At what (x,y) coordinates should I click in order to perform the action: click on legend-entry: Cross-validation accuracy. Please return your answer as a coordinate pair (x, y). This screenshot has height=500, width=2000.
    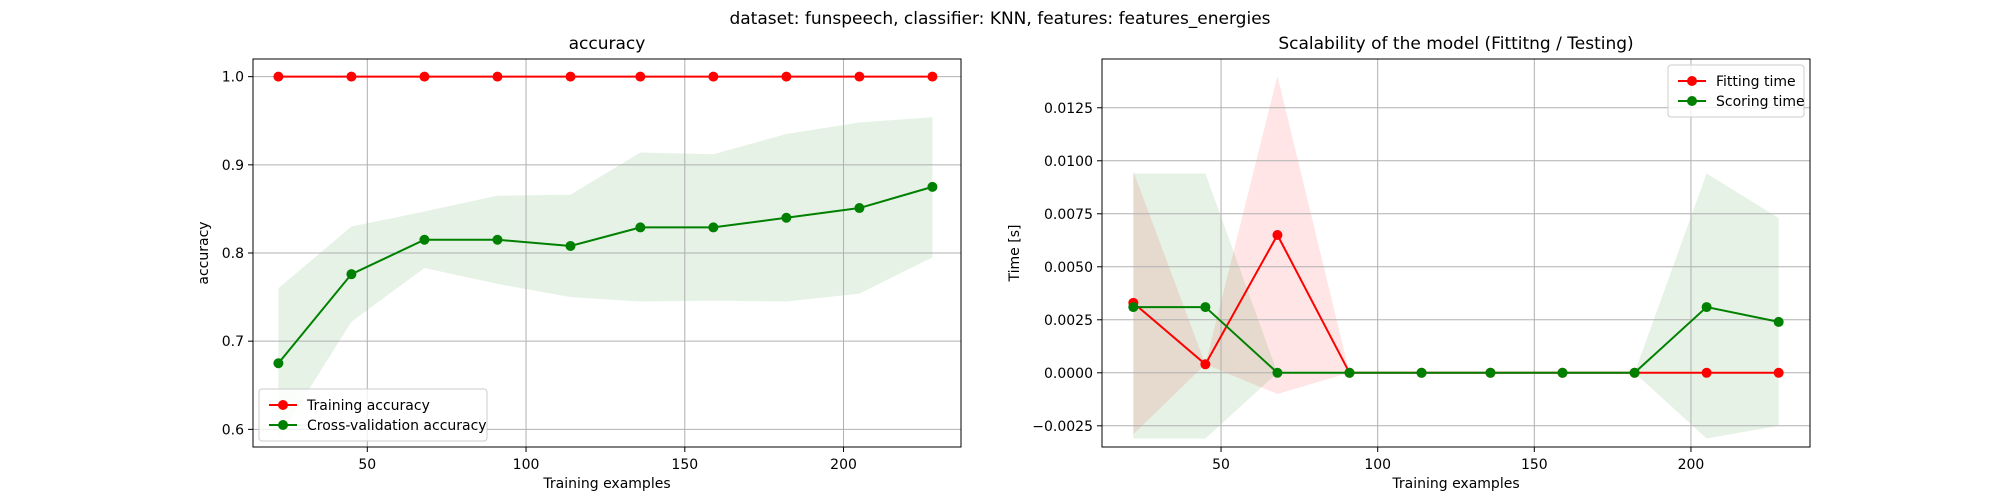
    Looking at the image, I should click on (397, 426).